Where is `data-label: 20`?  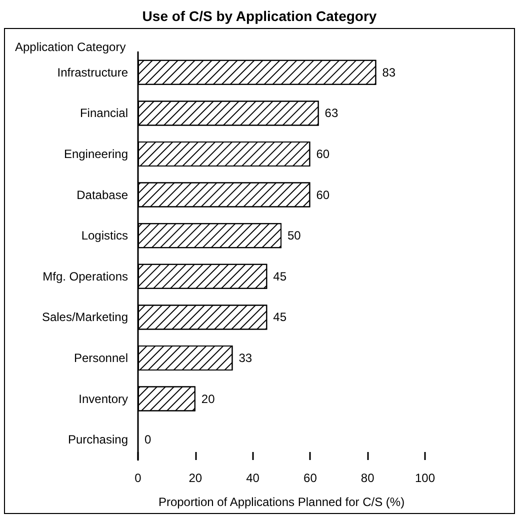
data-label: 20 is located at coordinates (208, 399).